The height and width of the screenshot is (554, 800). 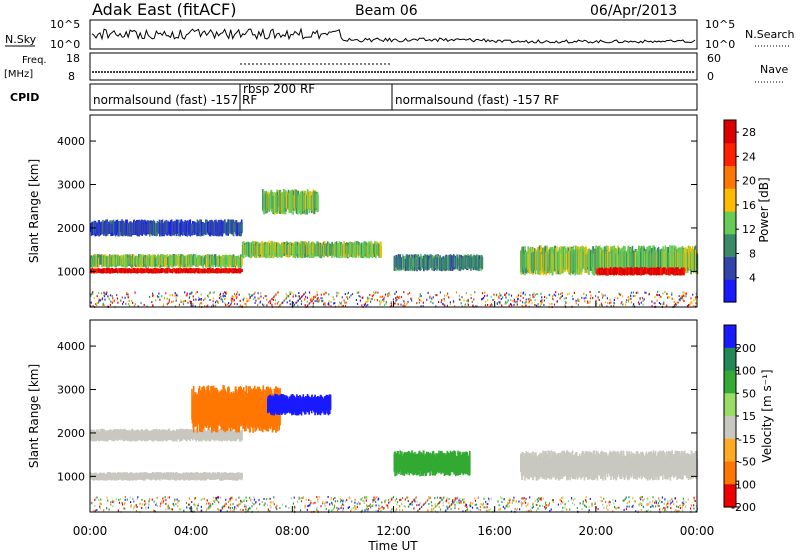 I want to click on colorbar-tick-label: 8, so click(x=752, y=254).